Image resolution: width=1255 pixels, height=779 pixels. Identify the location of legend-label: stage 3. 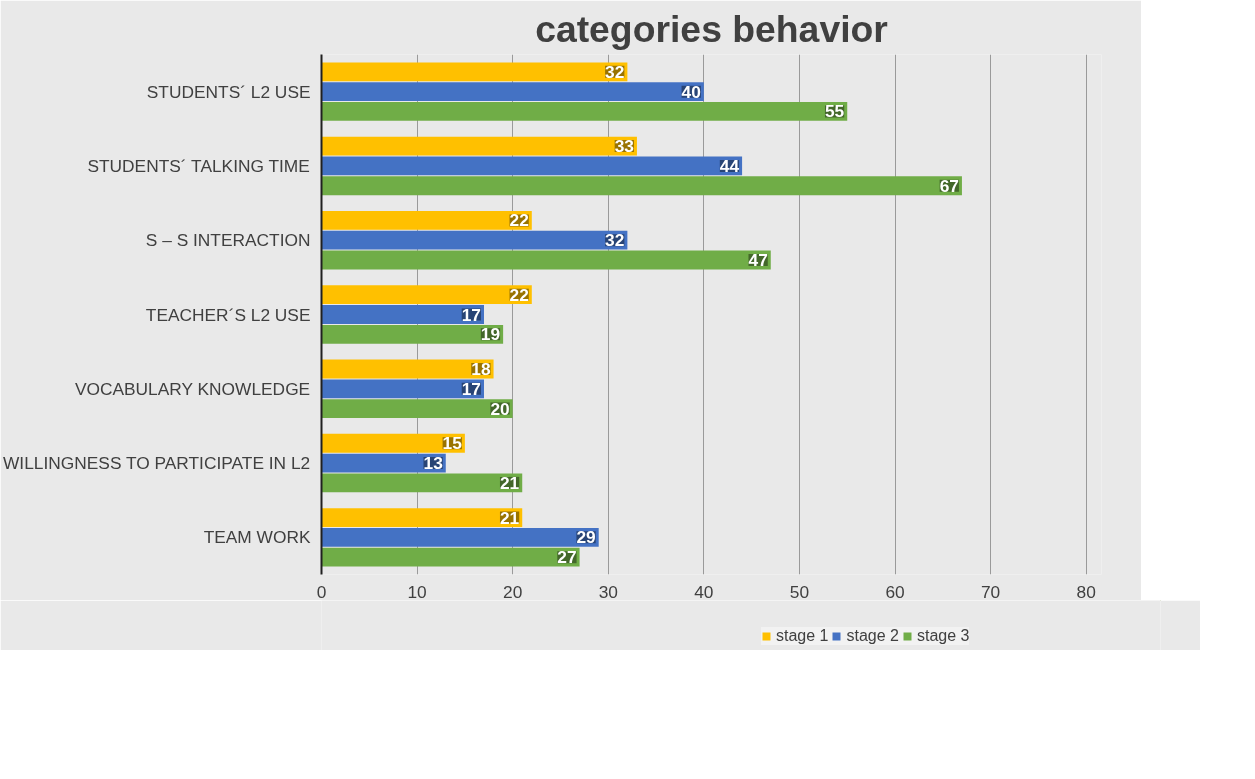
(943, 636).